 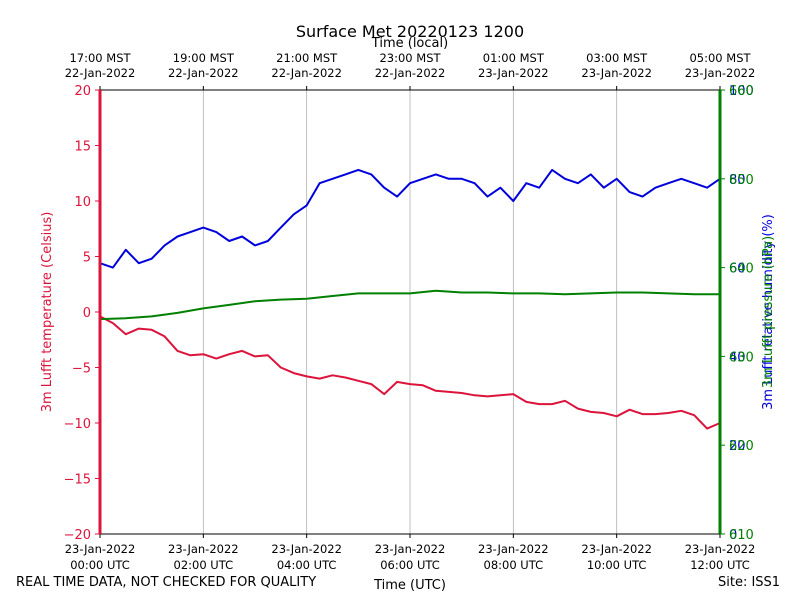 What do you see at coordinates (720, 58) in the screenshot?
I see `x-tick-label-top-time: 05:00 MST` at bounding box center [720, 58].